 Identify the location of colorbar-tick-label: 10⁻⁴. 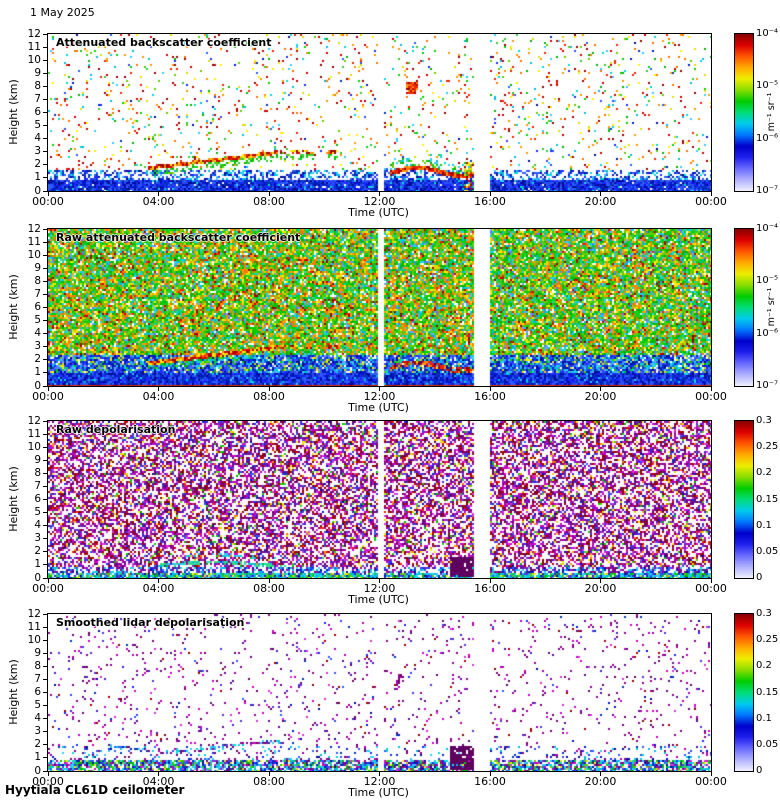
(767, 228).